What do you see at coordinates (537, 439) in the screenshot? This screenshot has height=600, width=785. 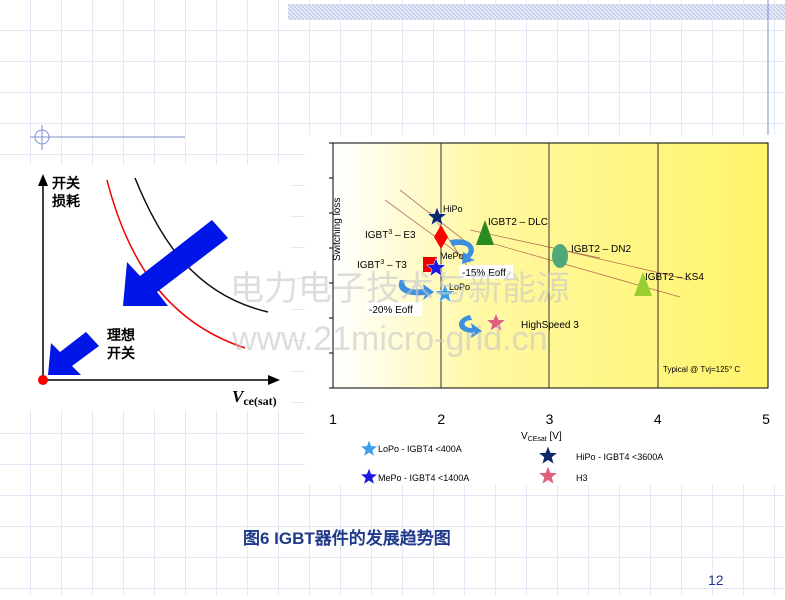 I see `x-label-sub: CEsat` at bounding box center [537, 439].